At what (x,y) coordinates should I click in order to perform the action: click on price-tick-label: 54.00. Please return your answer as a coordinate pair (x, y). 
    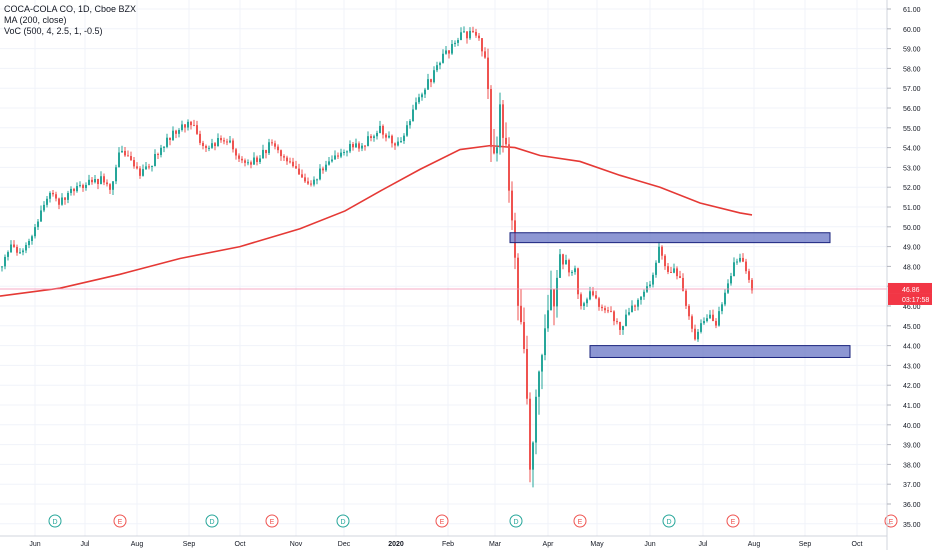
    Looking at the image, I should click on (912, 149).